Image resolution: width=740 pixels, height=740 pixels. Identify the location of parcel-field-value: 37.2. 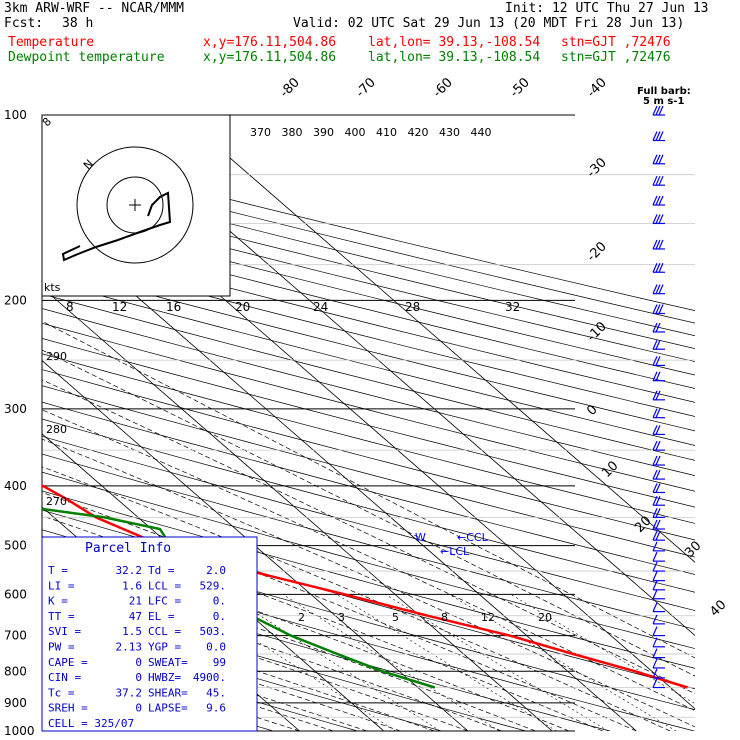
(129, 692).